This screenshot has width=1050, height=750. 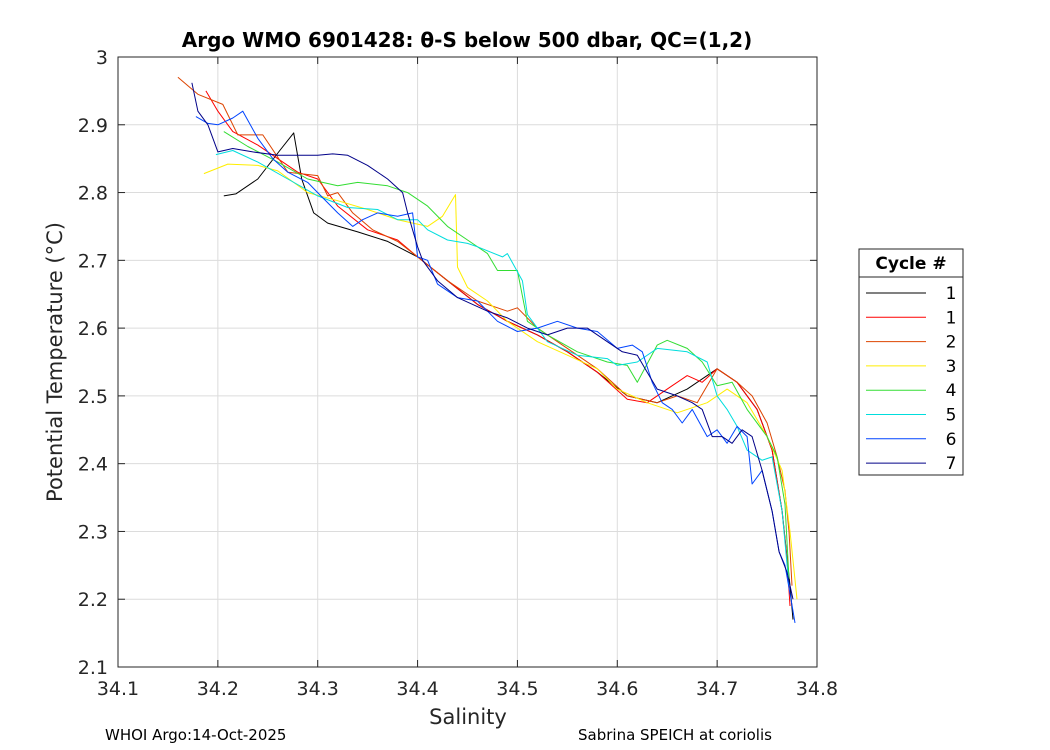 What do you see at coordinates (102, 58) in the screenshot?
I see `y-tick-label: 3` at bounding box center [102, 58].